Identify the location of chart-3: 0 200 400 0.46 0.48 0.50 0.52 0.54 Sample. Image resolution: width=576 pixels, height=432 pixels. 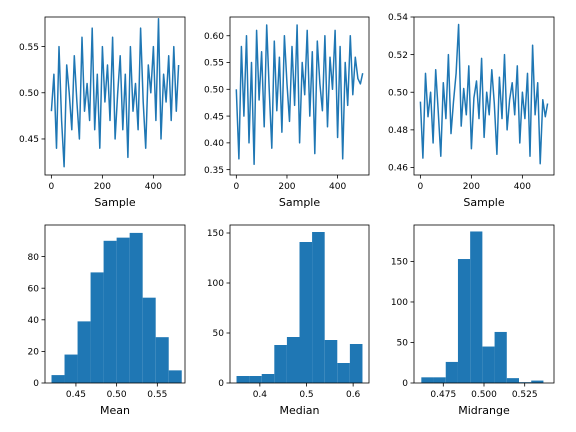
(471, 111).